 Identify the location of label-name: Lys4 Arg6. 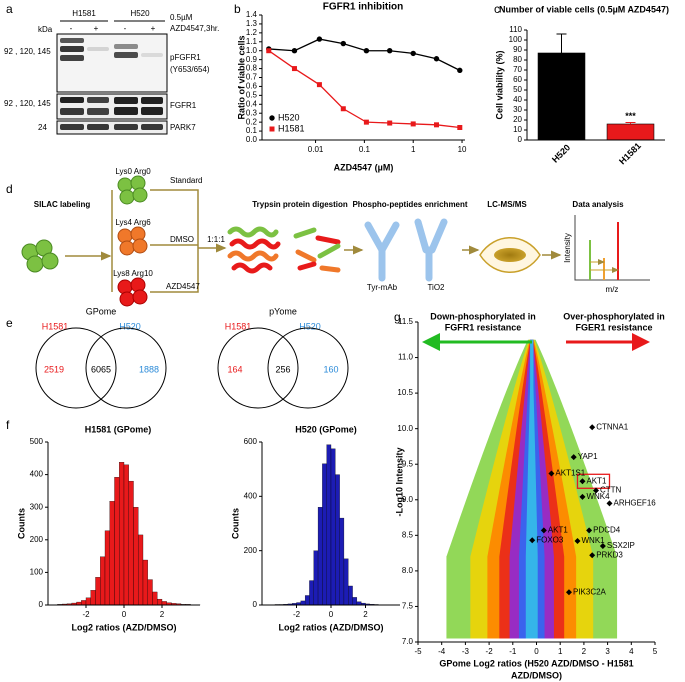
(133, 222).